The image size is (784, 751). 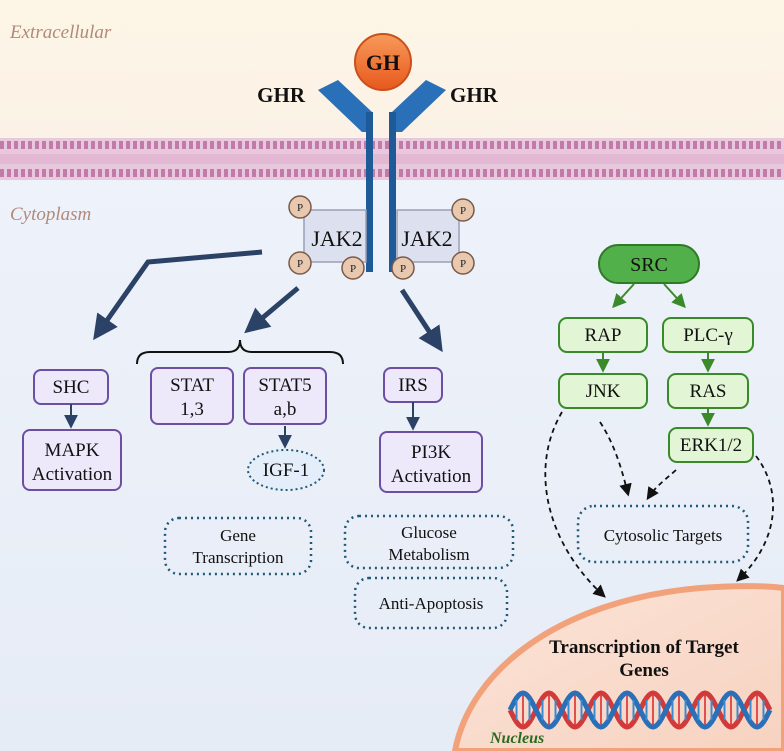 I want to click on jak2-right-label: JAK2, so click(x=426, y=238).